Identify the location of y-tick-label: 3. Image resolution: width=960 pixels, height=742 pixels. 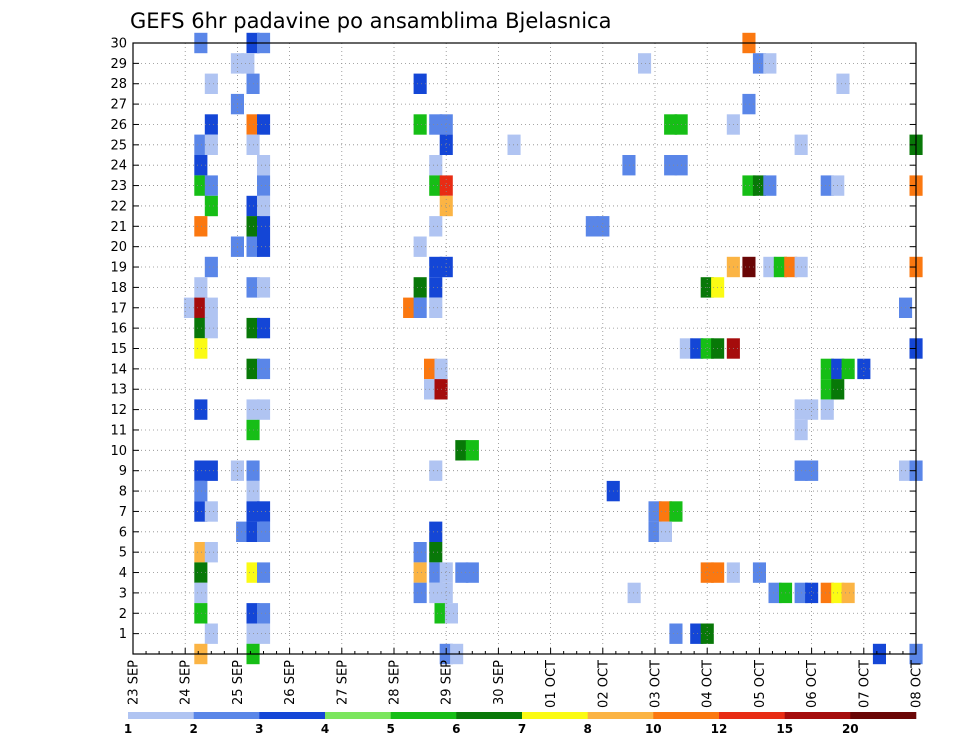
(123, 593).